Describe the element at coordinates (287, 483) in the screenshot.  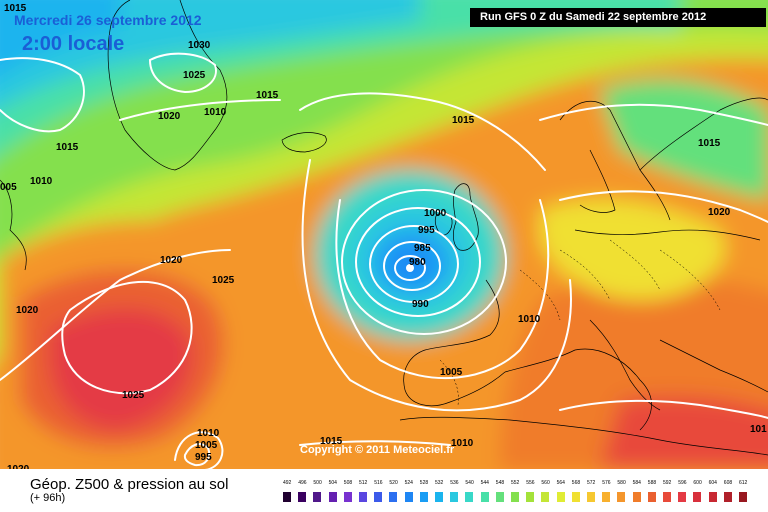
I see `scale-value: 492` at that location.